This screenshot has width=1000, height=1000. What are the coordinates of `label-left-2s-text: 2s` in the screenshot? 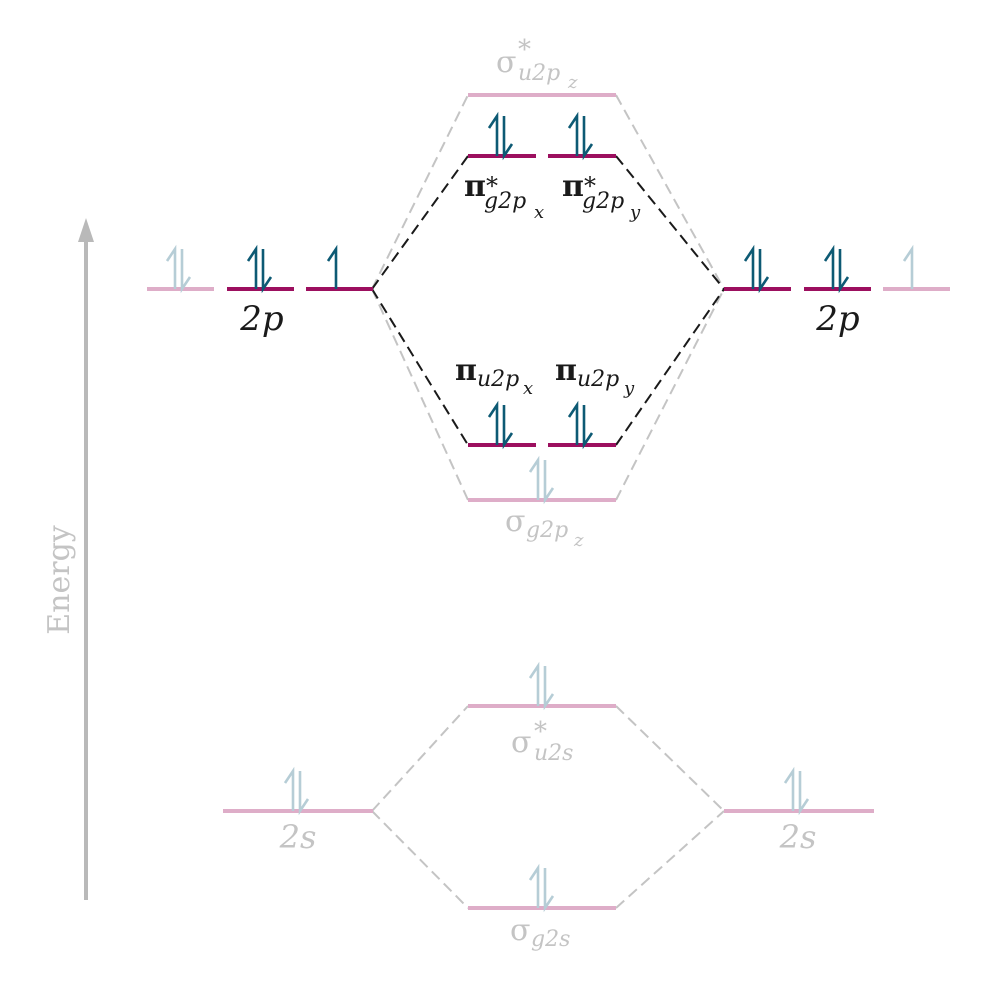 It's located at (298, 837).